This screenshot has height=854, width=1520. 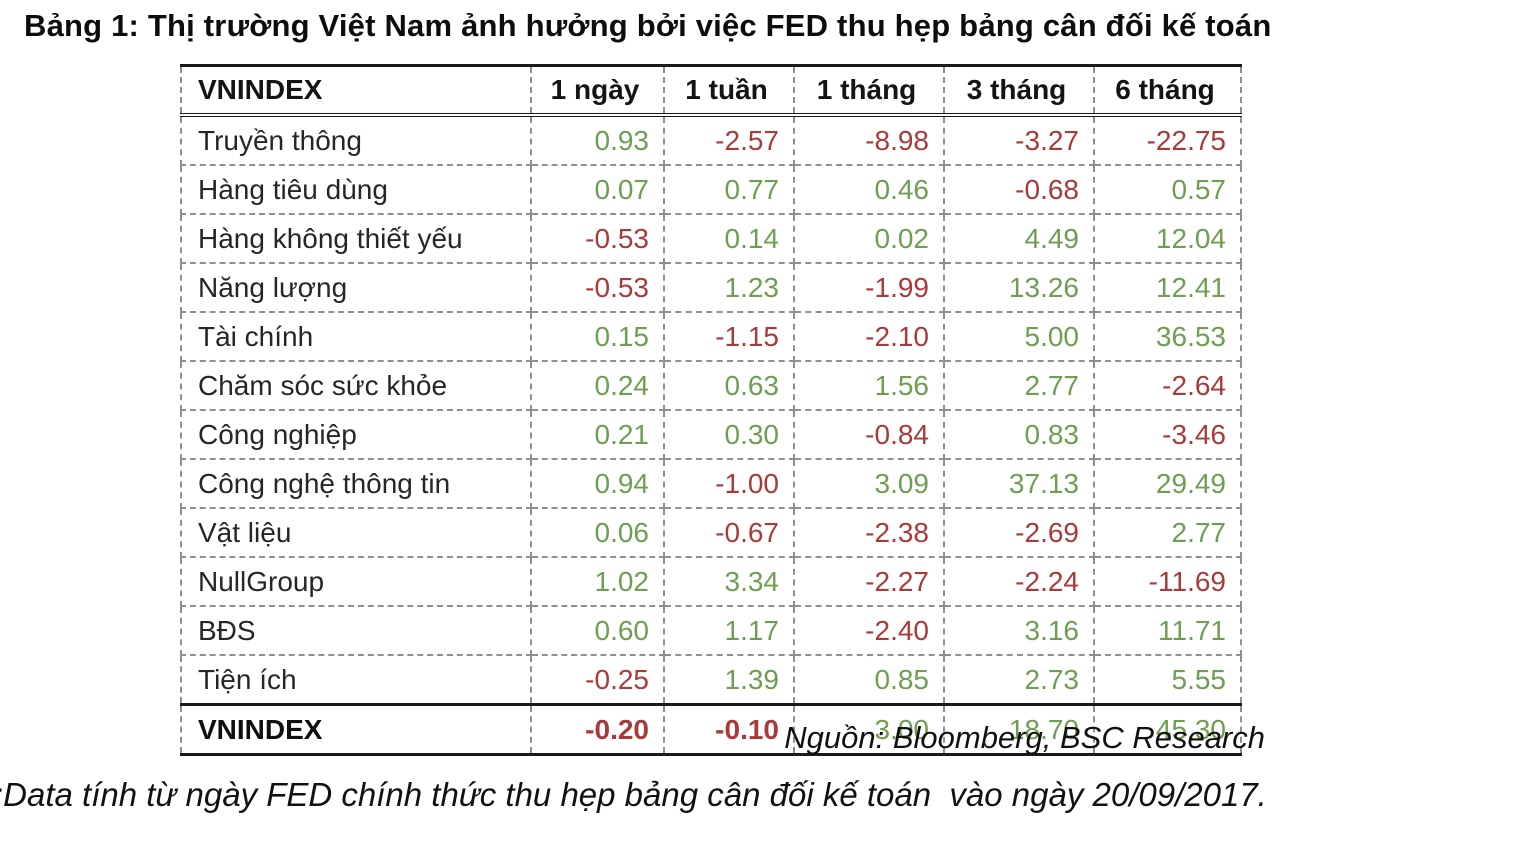 I want to click on value-cell: 0.57, so click(x=1167, y=189).